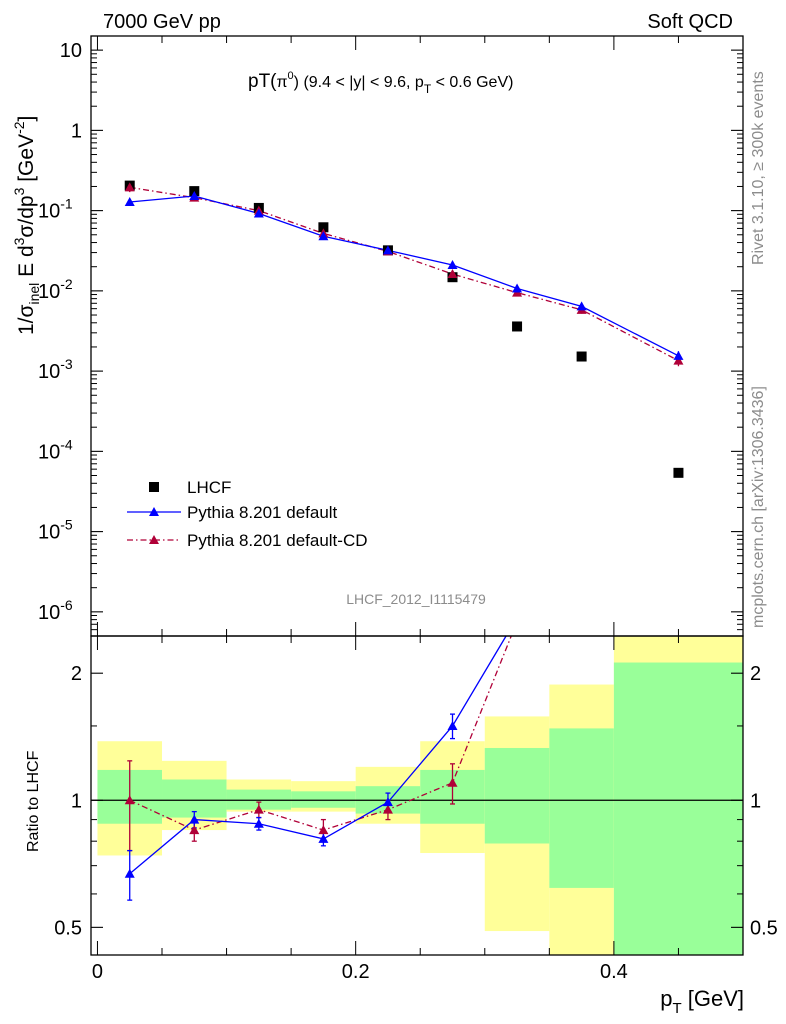 The height and width of the screenshot is (1024, 786). Describe the element at coordinates (758, 507) in the screenshot. I see `mcplots-reference-label: mcplots.cern.ch [arXiv:1306.3436]` at that location.